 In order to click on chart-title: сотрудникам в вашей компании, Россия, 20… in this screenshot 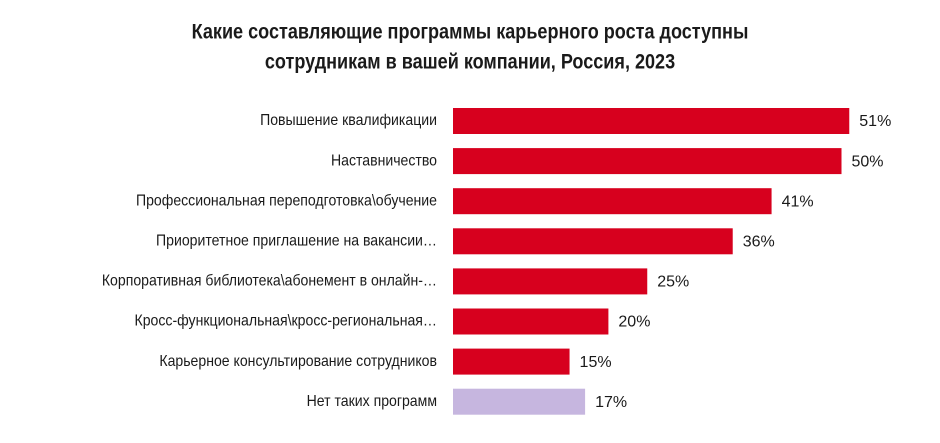, I will do `click(470, 62)`.